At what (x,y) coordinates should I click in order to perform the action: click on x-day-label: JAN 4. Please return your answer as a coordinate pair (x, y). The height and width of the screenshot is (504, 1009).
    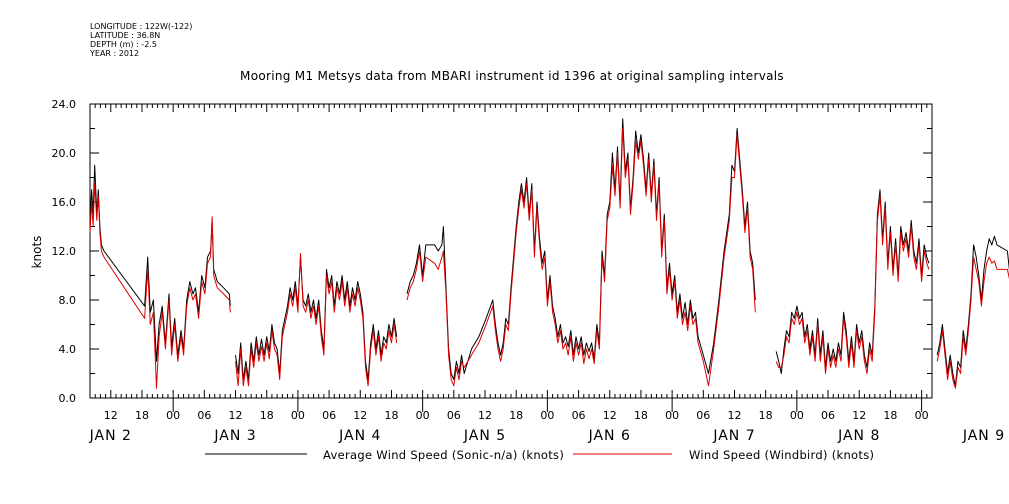
    Looking at the image, I should click on (359, 436).